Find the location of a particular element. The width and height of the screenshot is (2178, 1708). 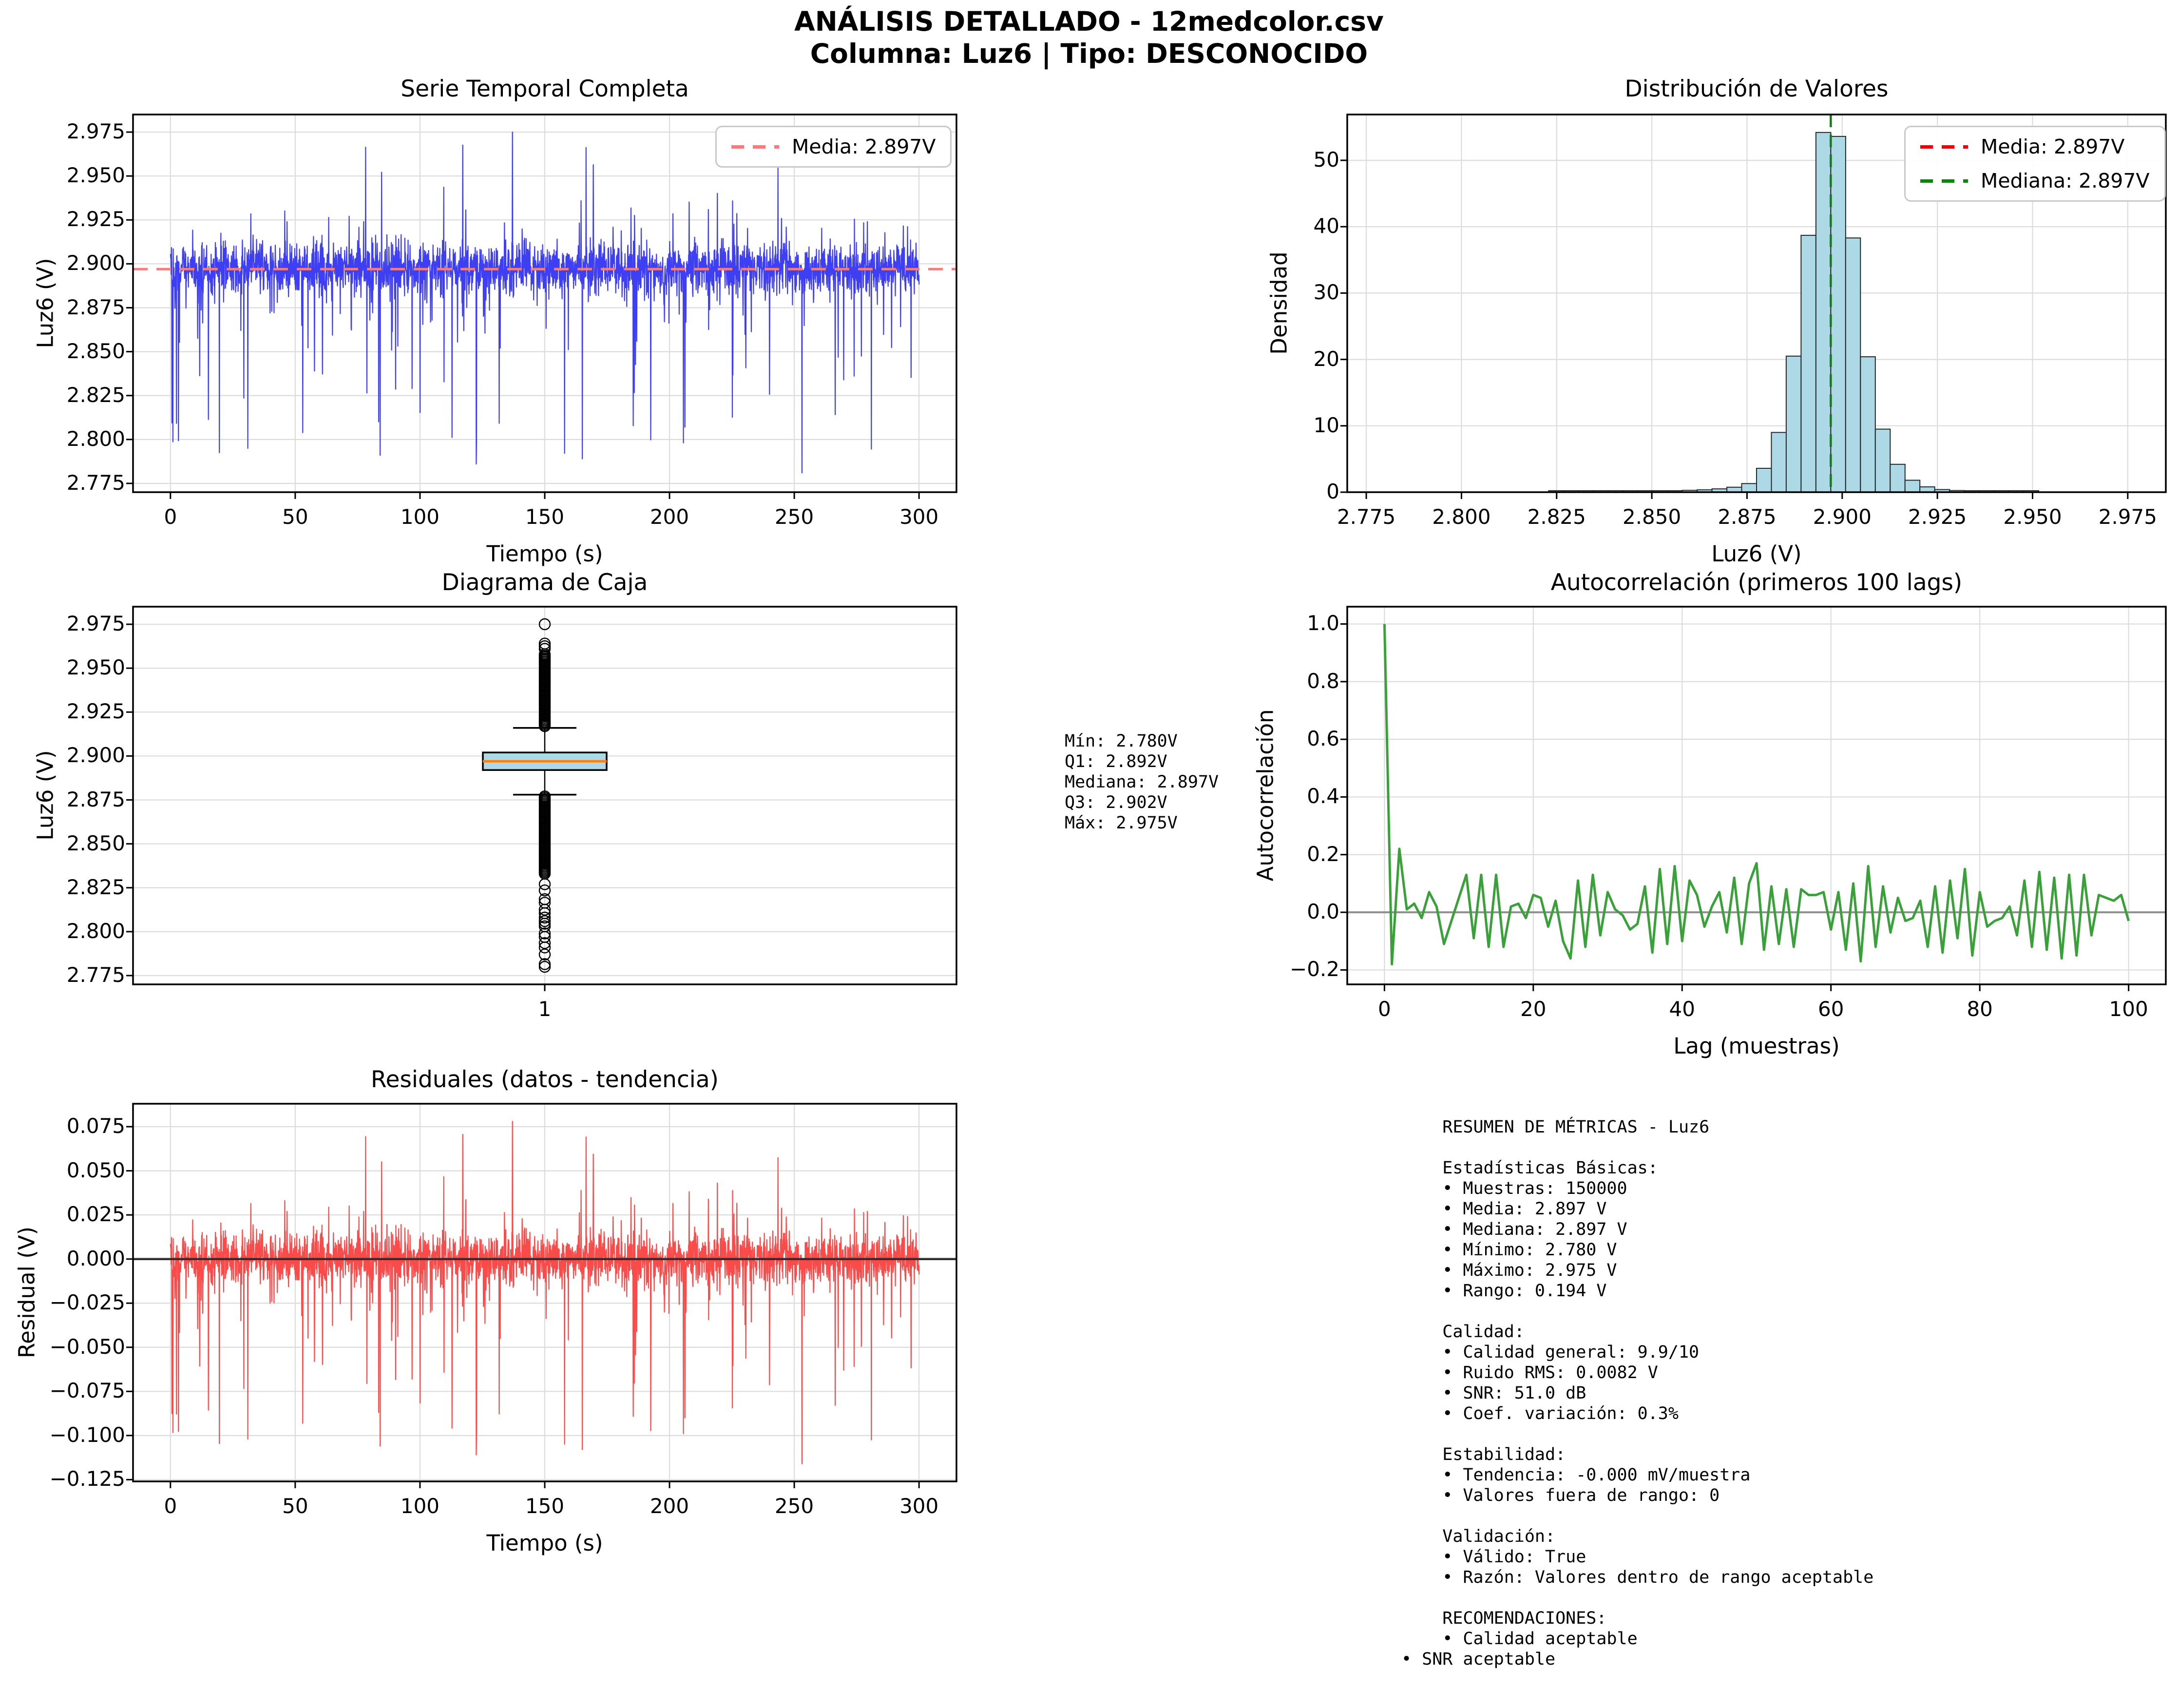

x-tick-label: 40 is located at coordinates (1682, 1009).